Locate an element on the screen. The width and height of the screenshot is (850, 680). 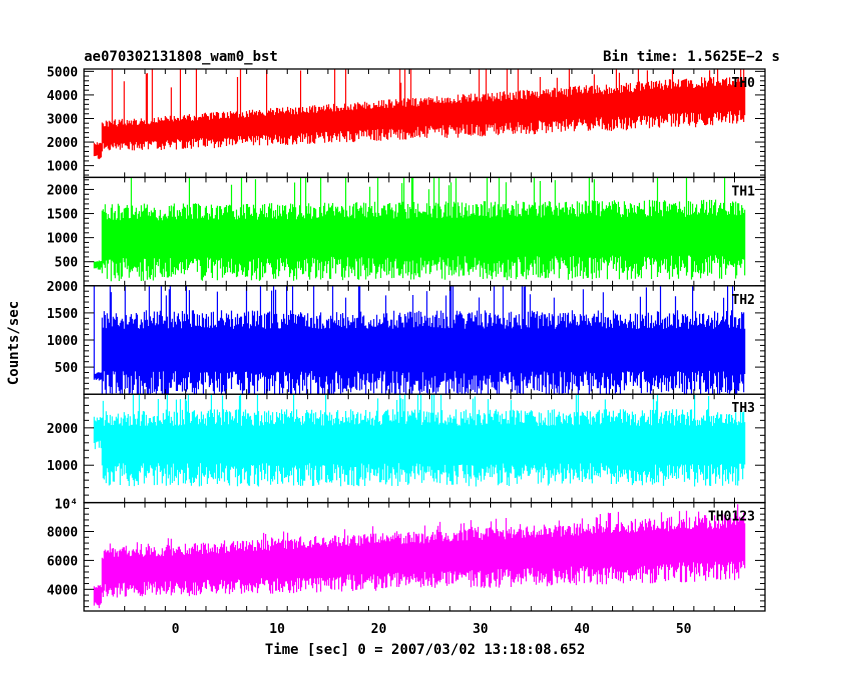
panel-label-th2: TH2 is located at coordinates (743, 300).